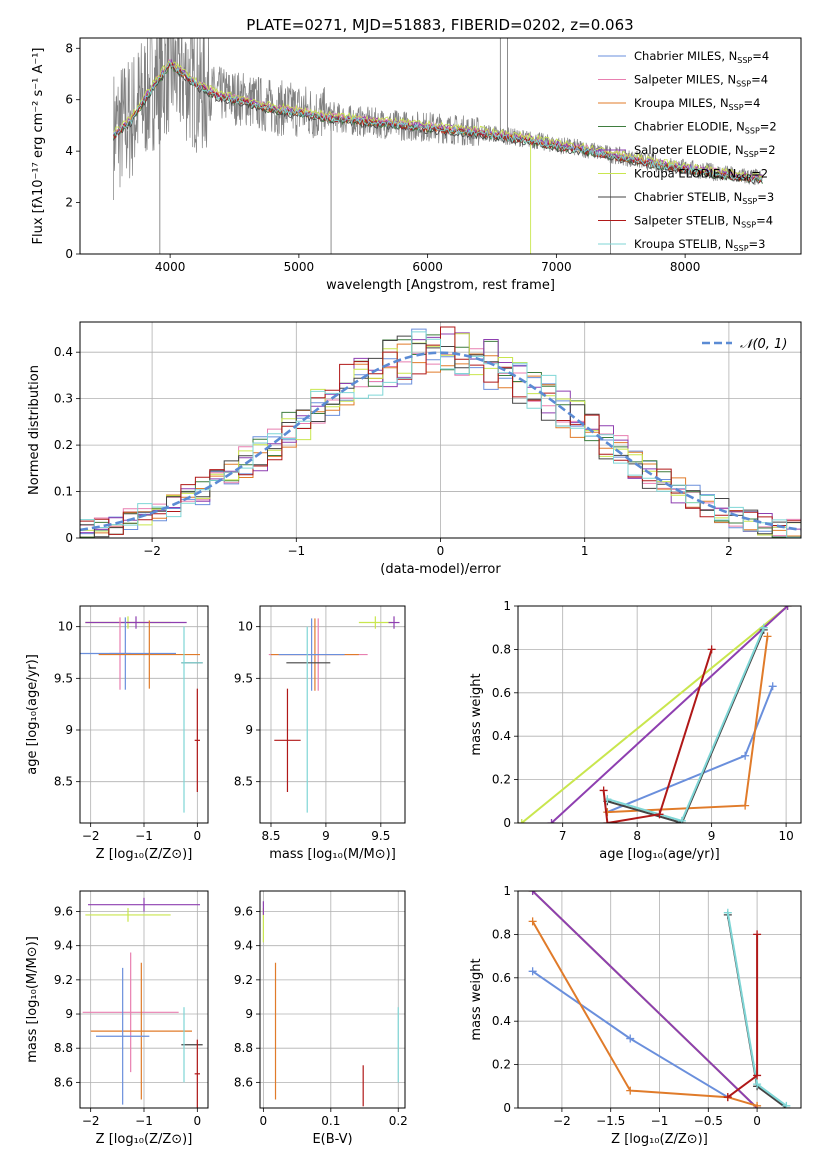  What do you see at coordinates (69, 538) in the screenshot?
I see `residuals-ytick-label: 0` at bounding box center [69, 538].